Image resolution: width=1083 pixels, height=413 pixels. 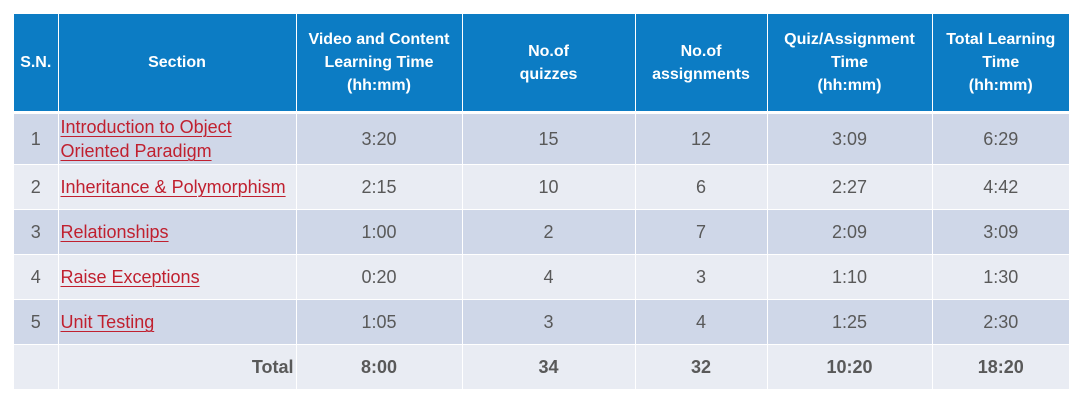 What do you see at coordinates (850, 277) in the screenshot?
I see `cell-quiz-time: 1:10` at bounding box center [850, 277].